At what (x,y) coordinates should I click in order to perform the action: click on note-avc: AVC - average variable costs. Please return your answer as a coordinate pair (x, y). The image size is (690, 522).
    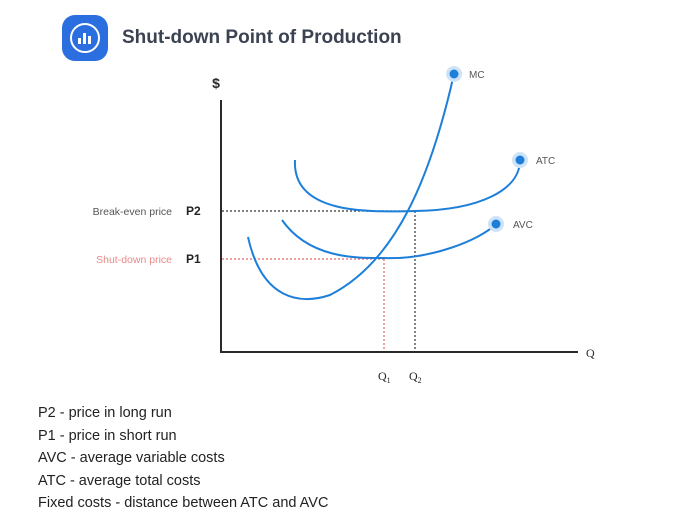
    Looking at the image, I should click on (131, 458).